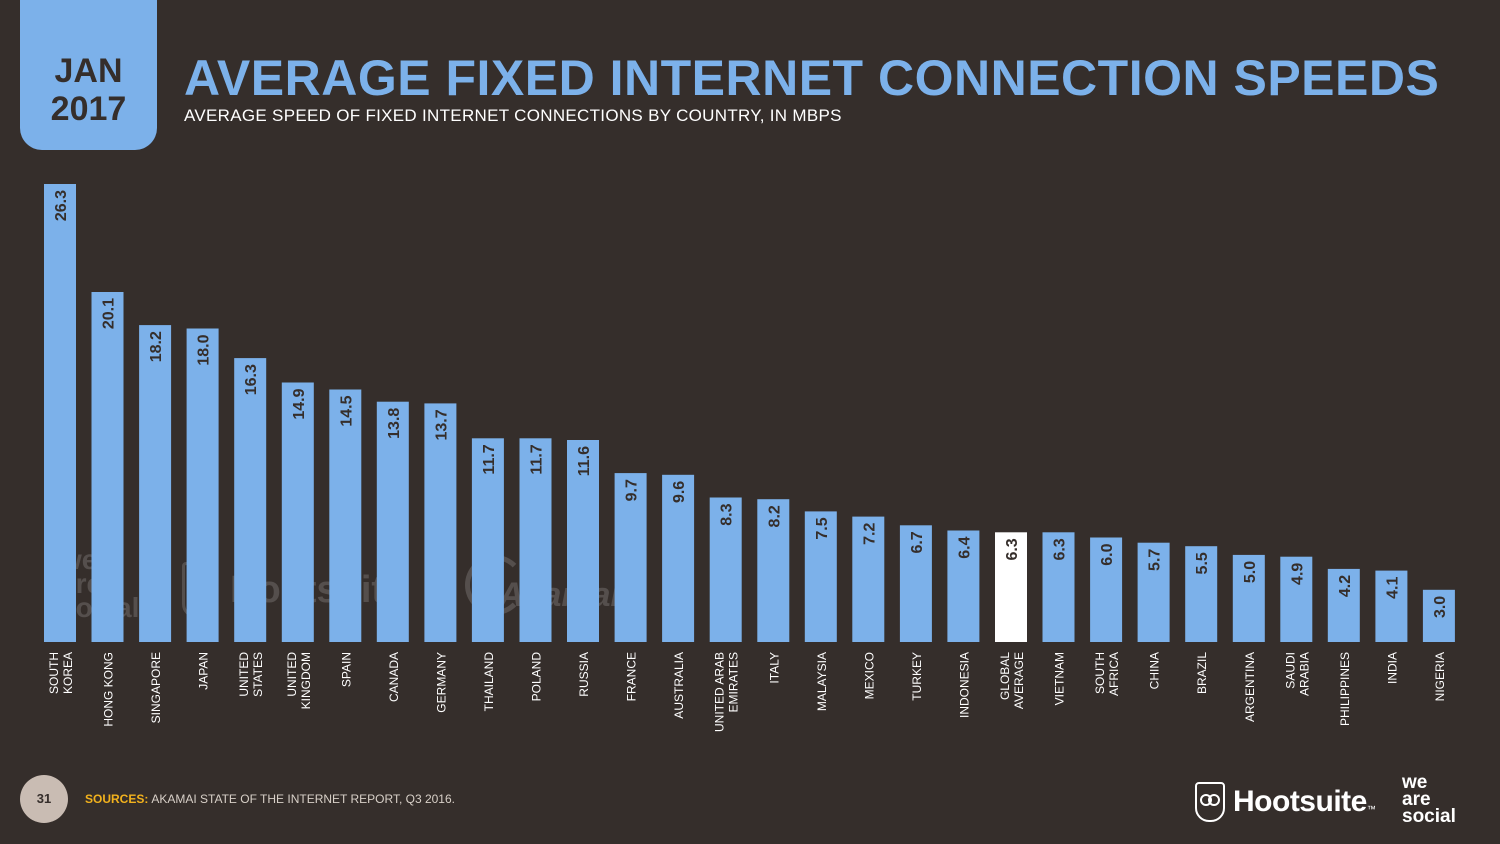 Image resolution: width=1500 pixels, height=844 pixels. I want to click on trademark-symbol: ™, so click(1371, 809).